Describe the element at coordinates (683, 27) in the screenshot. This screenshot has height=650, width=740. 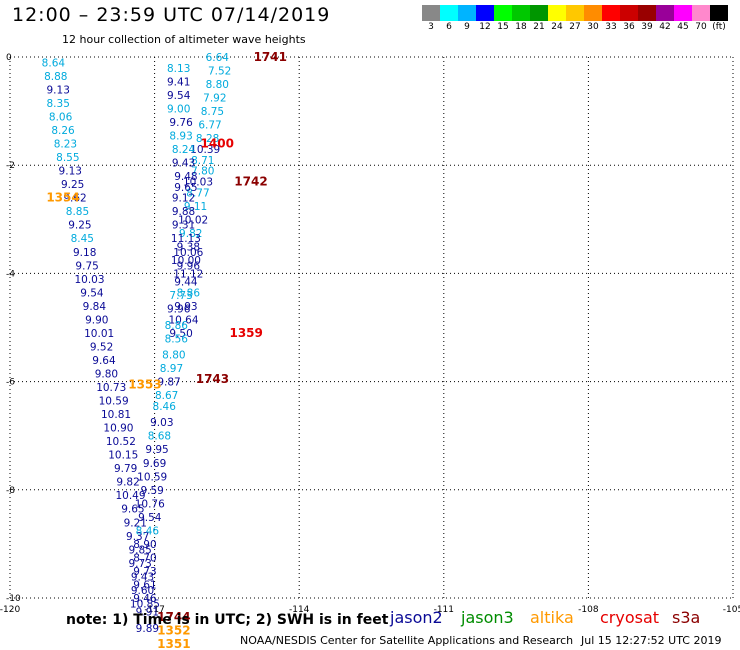
I see `scale-label: 45` at that location.